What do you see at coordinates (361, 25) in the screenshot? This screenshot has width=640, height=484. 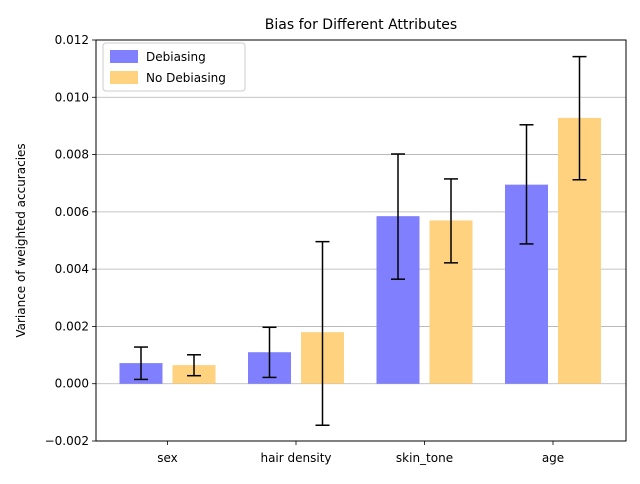 I see `chart-title: Bias for Different Attributes` at bounding box center [361, 25].